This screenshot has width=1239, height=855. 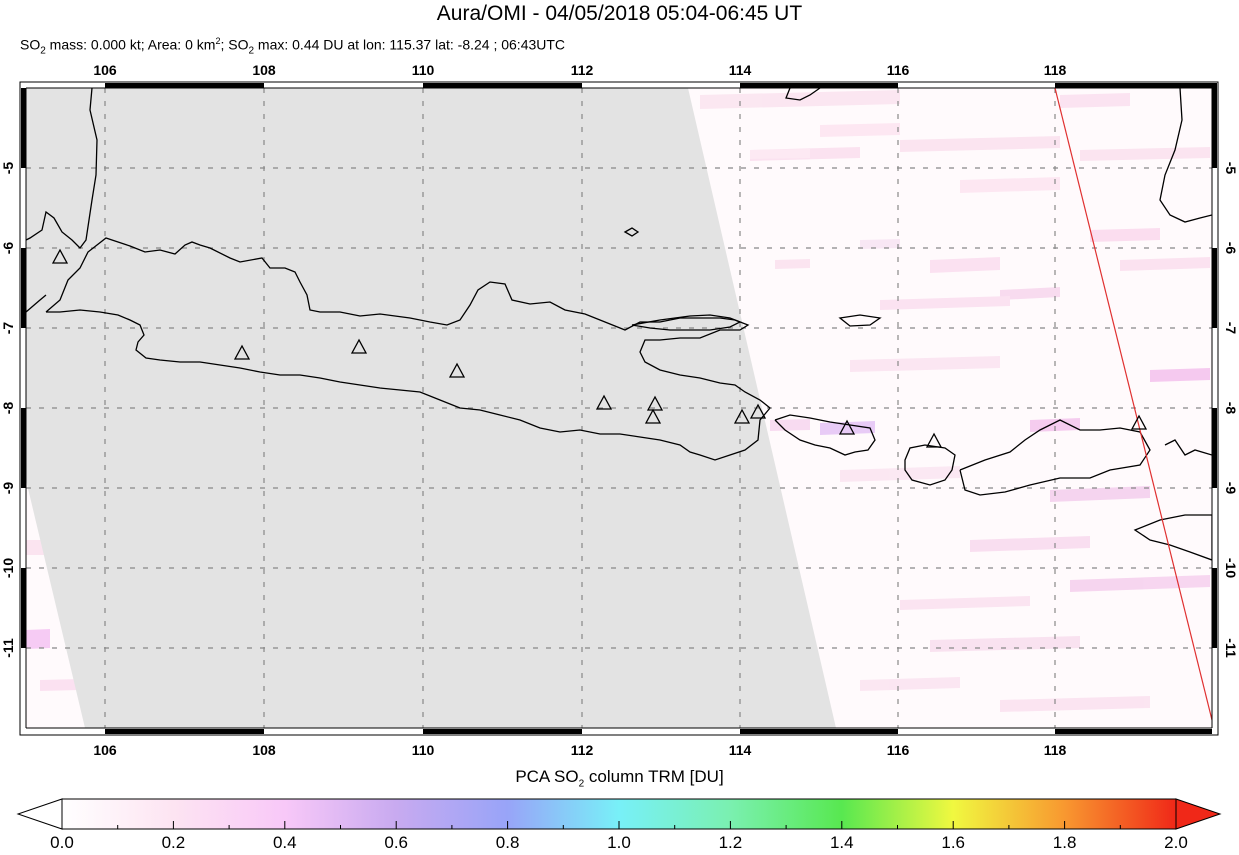 What do you see at coordinates (1064, 842) in the screenshot?
I see `colorbar-tick: 1.8` at bounding box center [1064, 842].